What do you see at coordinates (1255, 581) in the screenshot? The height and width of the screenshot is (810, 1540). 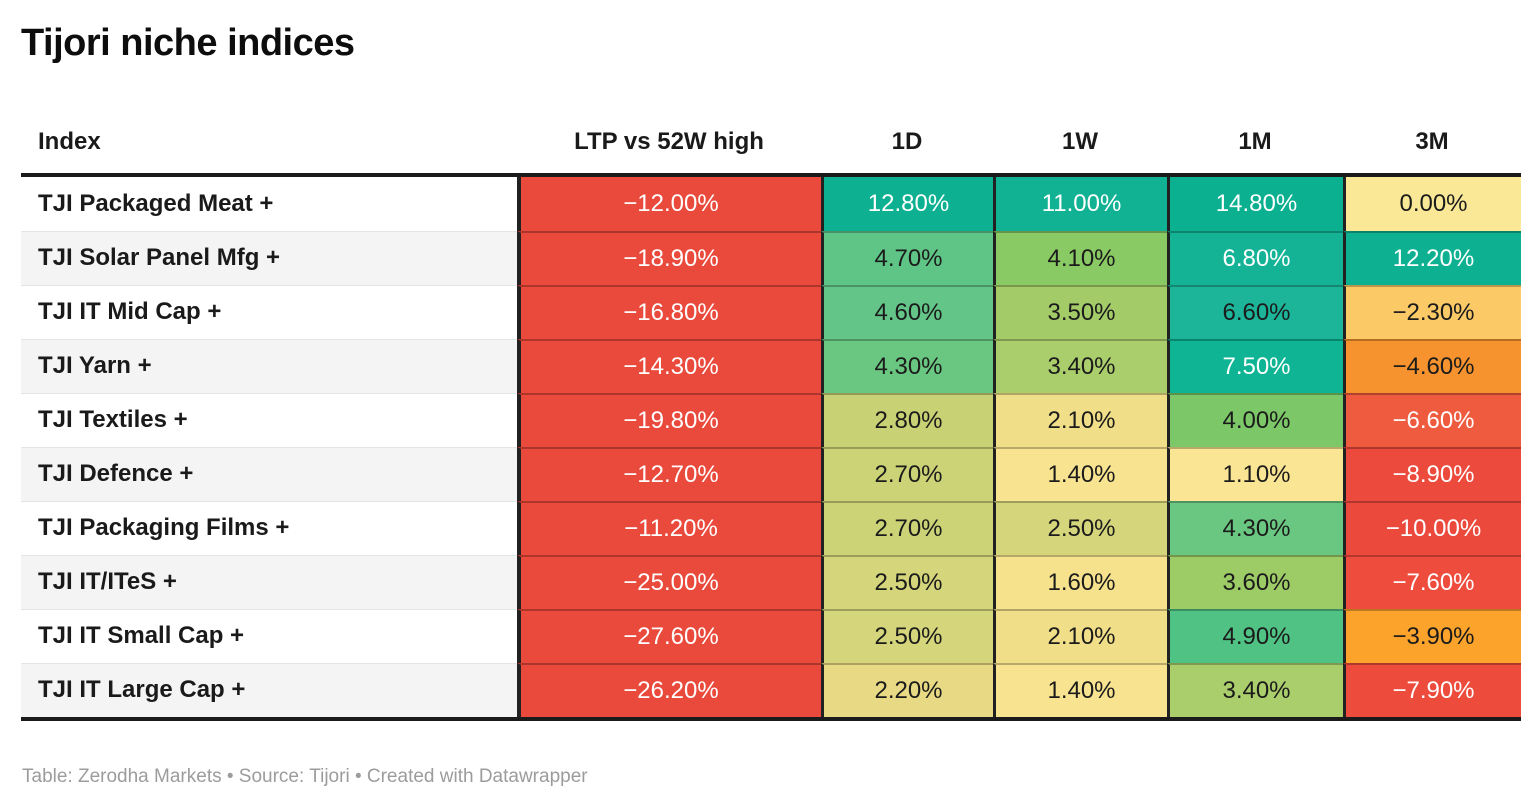 I see `value-cell: 3.60%` at bounding box center [1255, 581].